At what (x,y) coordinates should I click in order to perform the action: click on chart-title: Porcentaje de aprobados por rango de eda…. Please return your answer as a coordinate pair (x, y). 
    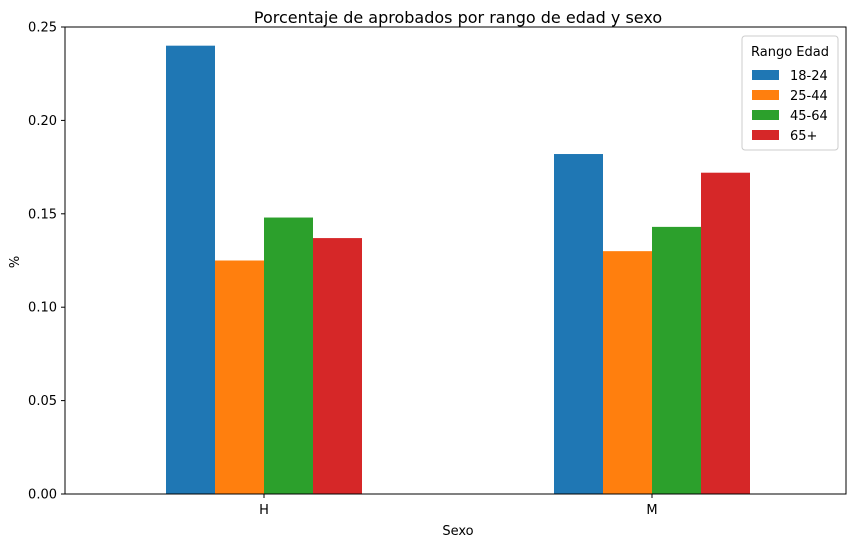
    Looking at the image, I should click on (458, 17).